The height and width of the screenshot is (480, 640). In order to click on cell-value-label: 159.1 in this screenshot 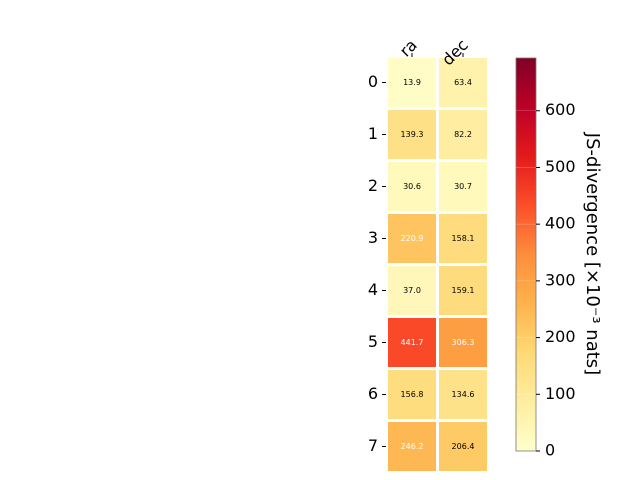, I will do `click(463, 290)`.